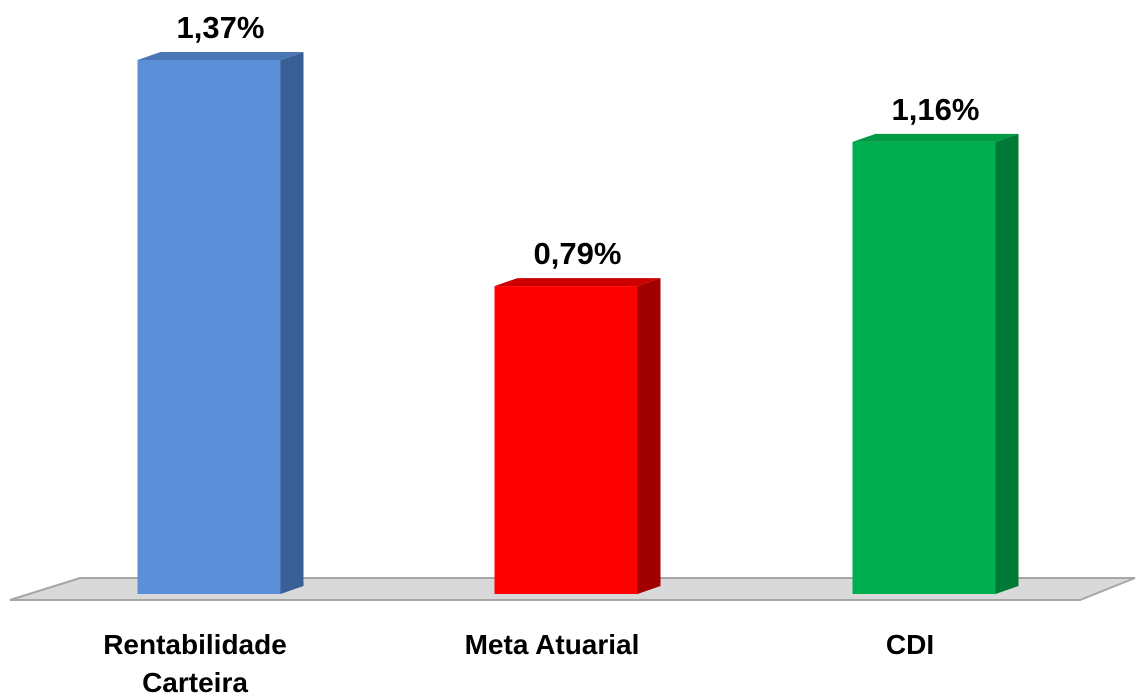  What do you see at coordinates (578, 253) in the screenshot?
I see `value-label: 0,79%` at bounding box center [578, 253].